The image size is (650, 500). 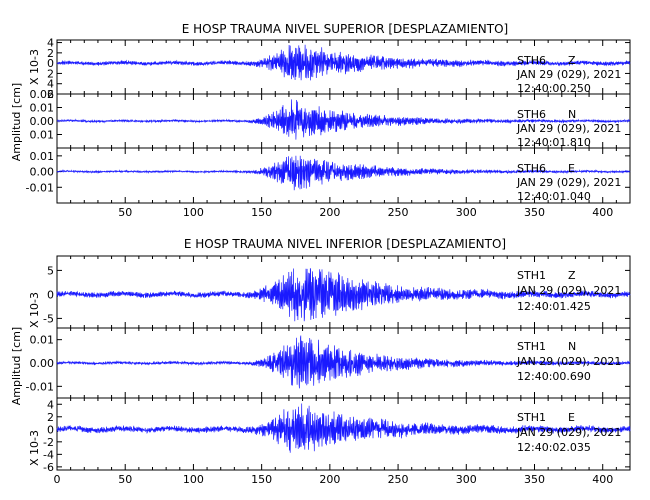 What do you see at coordinates (554, 376) in the screenshot?
I see `time-label: 12:40:00.690` at bounding box center [554, 376].